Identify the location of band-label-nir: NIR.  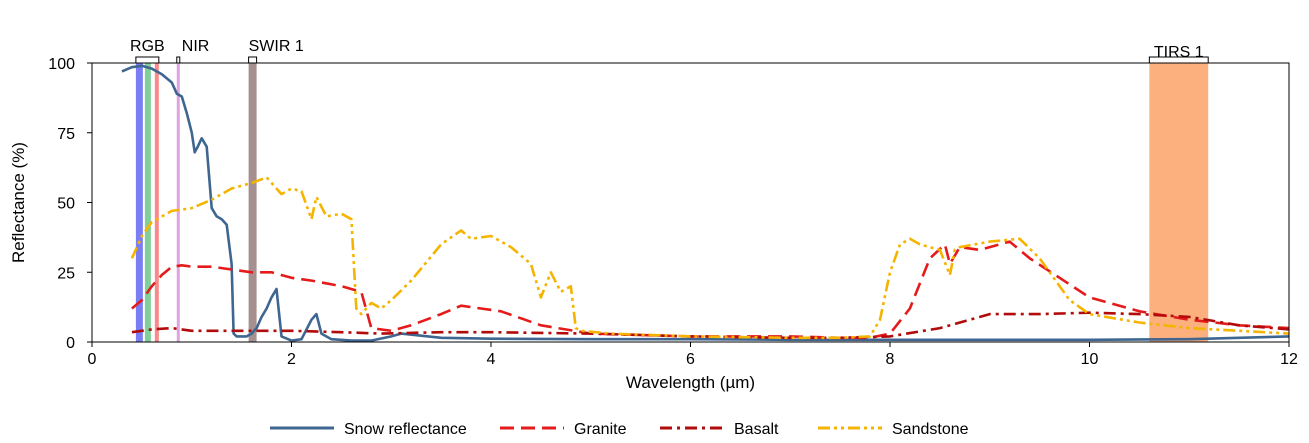
(196, 46).